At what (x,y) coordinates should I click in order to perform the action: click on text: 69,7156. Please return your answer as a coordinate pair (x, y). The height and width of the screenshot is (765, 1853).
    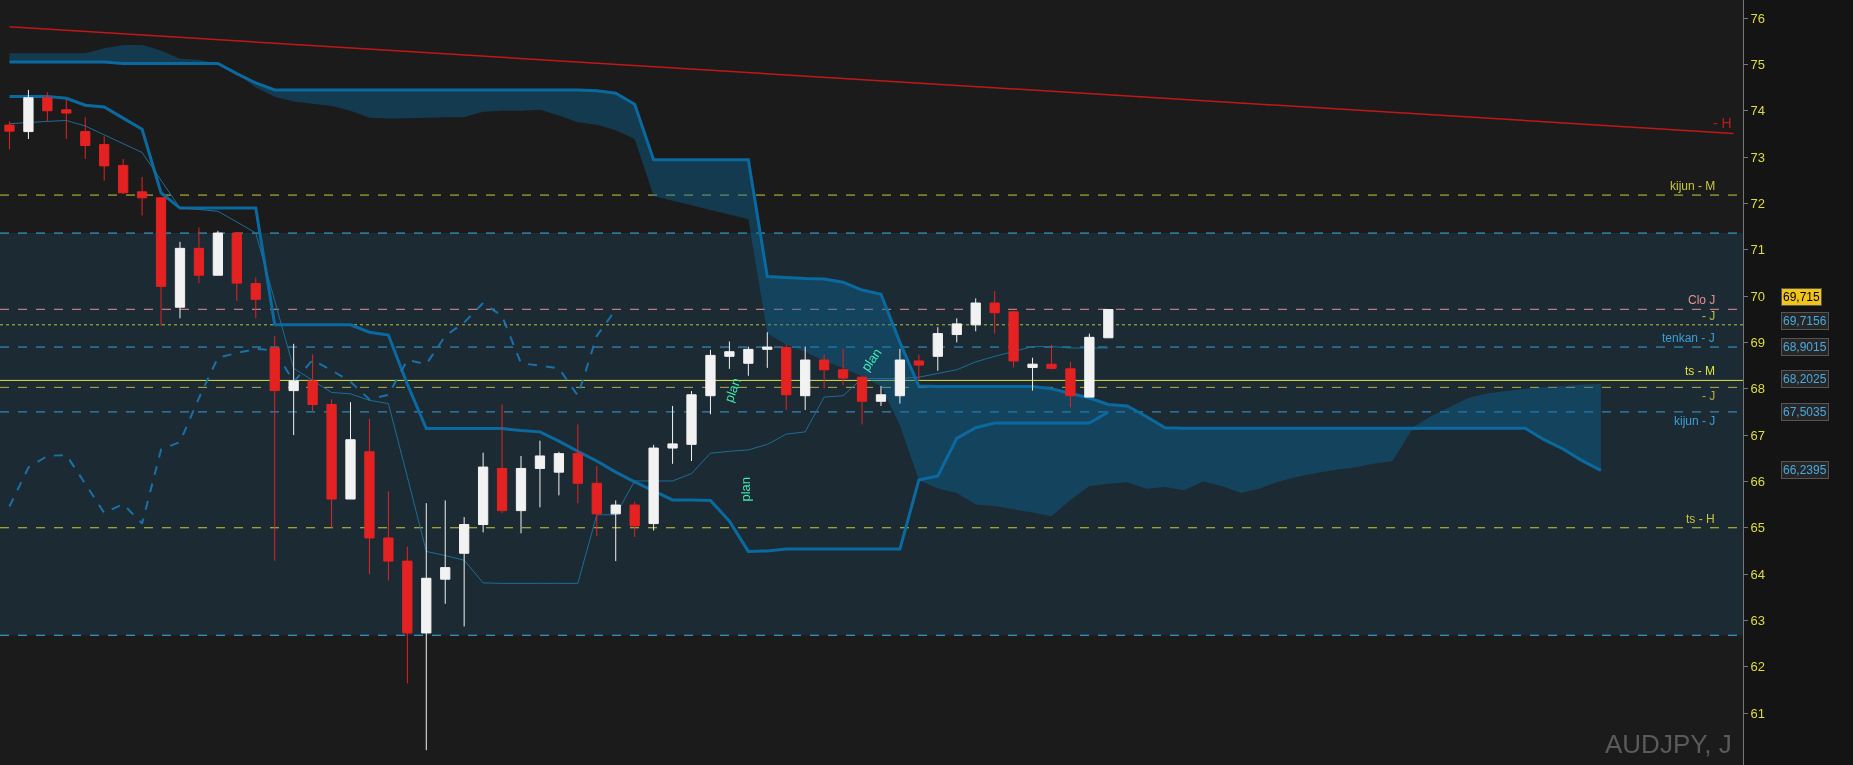
    Looking at the image, I should click on (1805, 321).